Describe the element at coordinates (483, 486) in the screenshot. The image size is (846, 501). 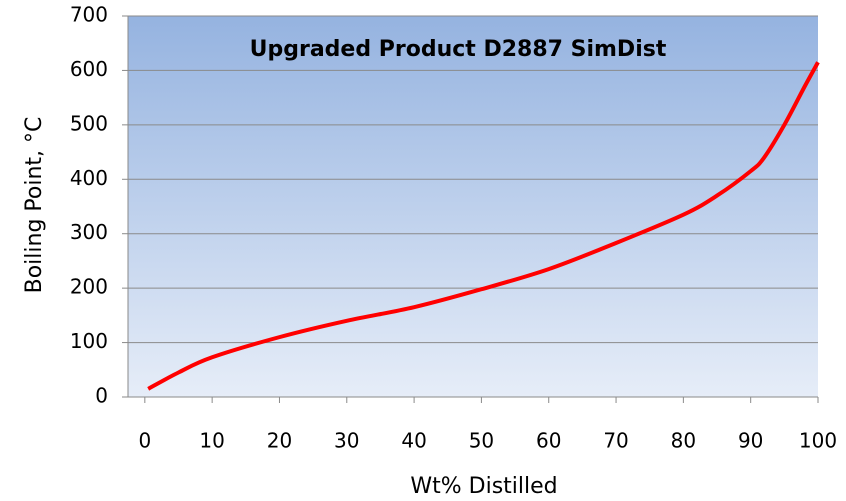
I see `x-axis-label: Wt% Distilled` at that location.